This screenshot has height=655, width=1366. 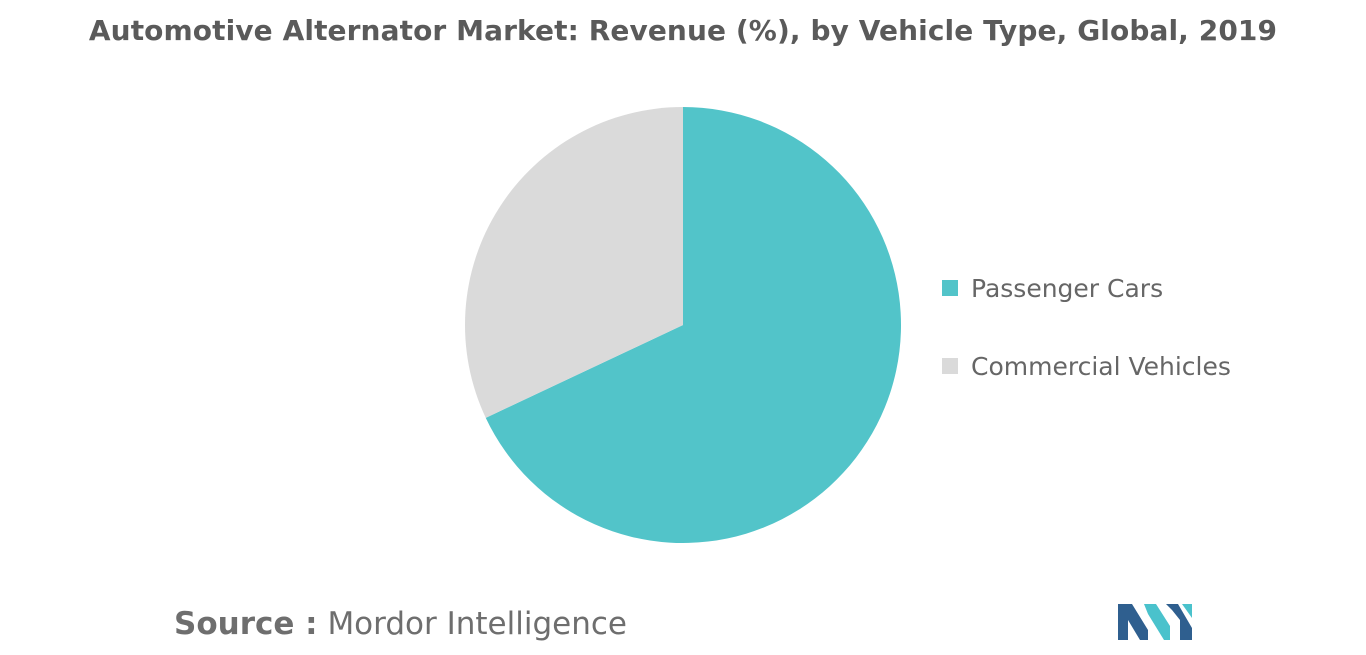 What do you see at coordinates (1067, 288) in the screenshot?
I see `legend-label-passenger-cars: Passenger Cars` at bounding box center [1067, 288].